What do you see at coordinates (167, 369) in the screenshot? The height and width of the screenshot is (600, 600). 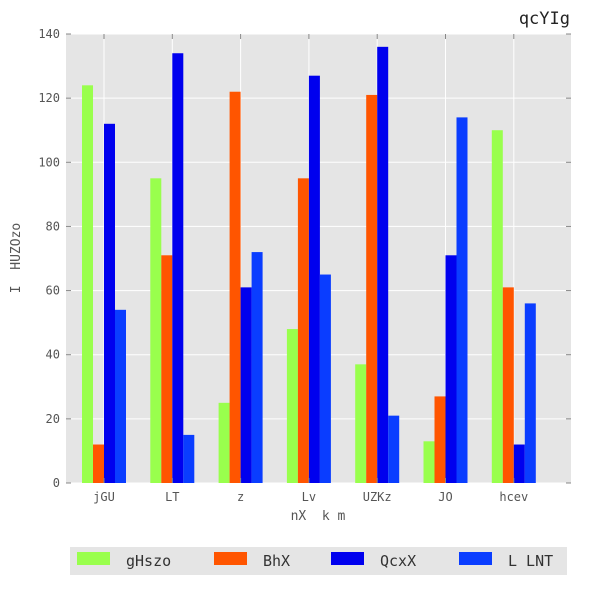 I see `bar-BhX-LT` at bounding box center [167, 369].